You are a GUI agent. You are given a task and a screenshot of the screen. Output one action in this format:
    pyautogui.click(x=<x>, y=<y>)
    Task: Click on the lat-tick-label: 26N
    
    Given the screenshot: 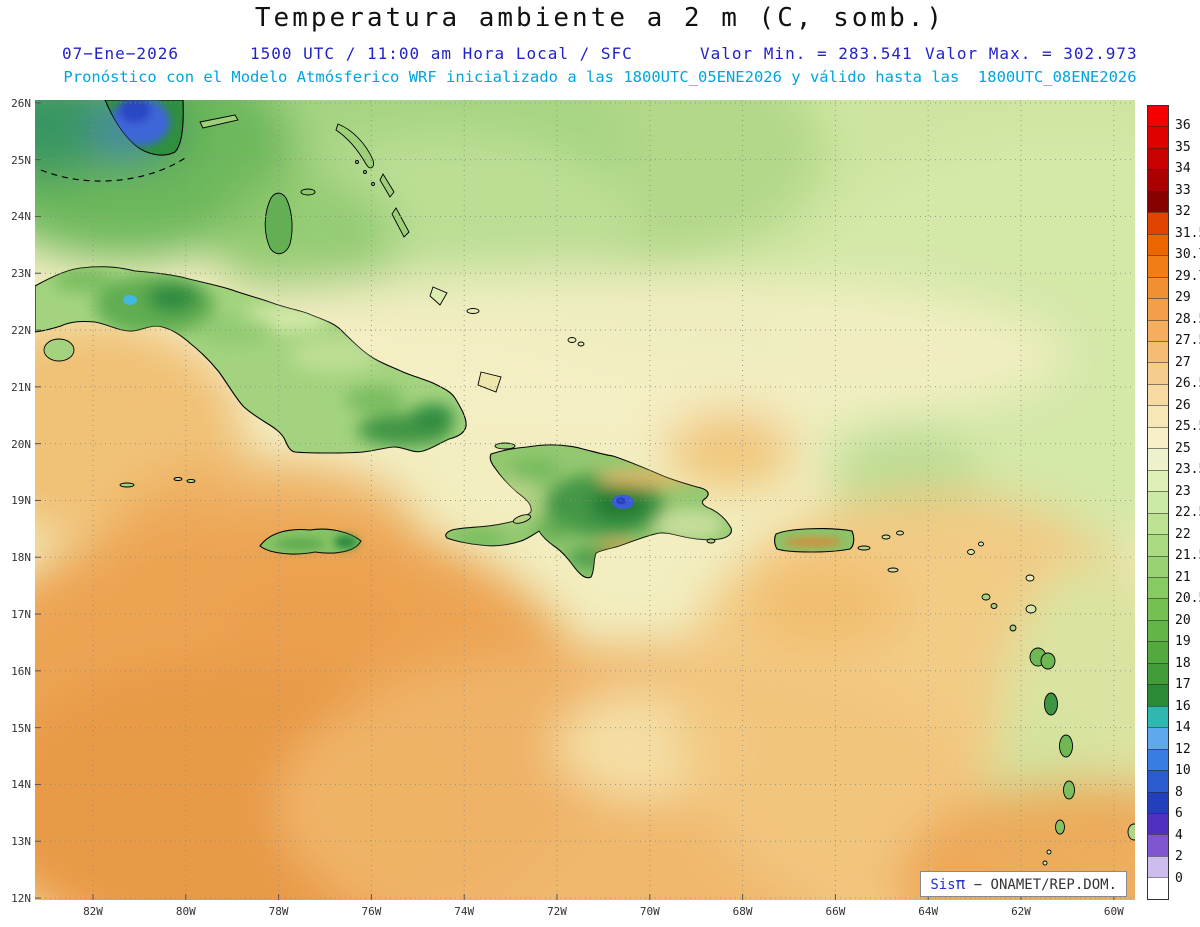 What is the action you would take?
    pyautogui.click(x=21, y=103)
    